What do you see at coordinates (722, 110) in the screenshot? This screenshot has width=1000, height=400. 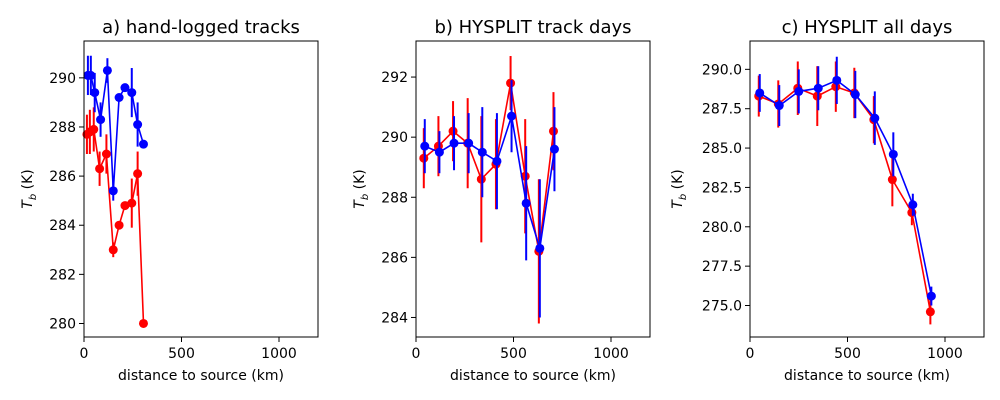 I see `y-tick-label: 287.5` at bounding box center [722, 110].